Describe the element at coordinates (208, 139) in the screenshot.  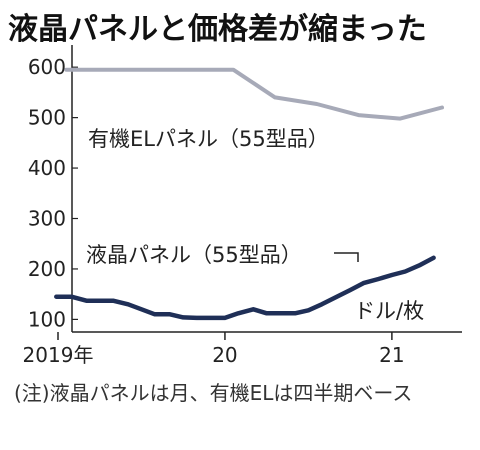
I see `series-label-oled: 有機ELパネル（55型品）` at that location.